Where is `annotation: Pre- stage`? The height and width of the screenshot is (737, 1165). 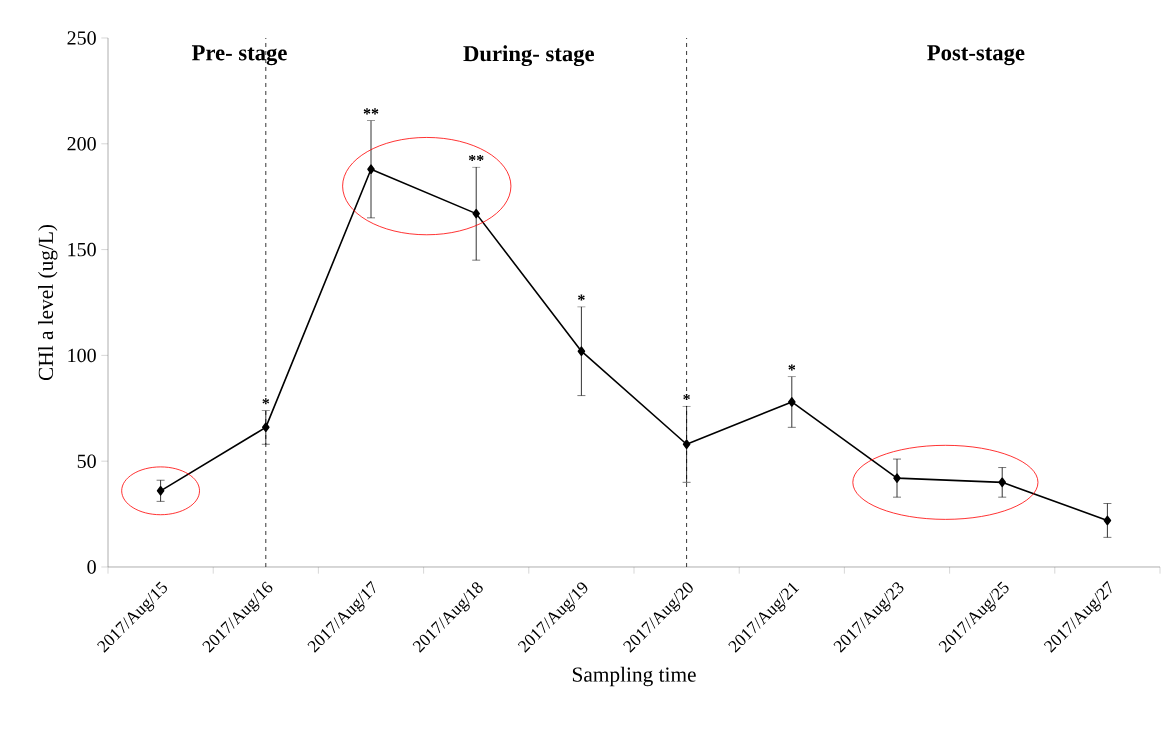
annotation: Pre- stage is located at coordinates (239, 55).